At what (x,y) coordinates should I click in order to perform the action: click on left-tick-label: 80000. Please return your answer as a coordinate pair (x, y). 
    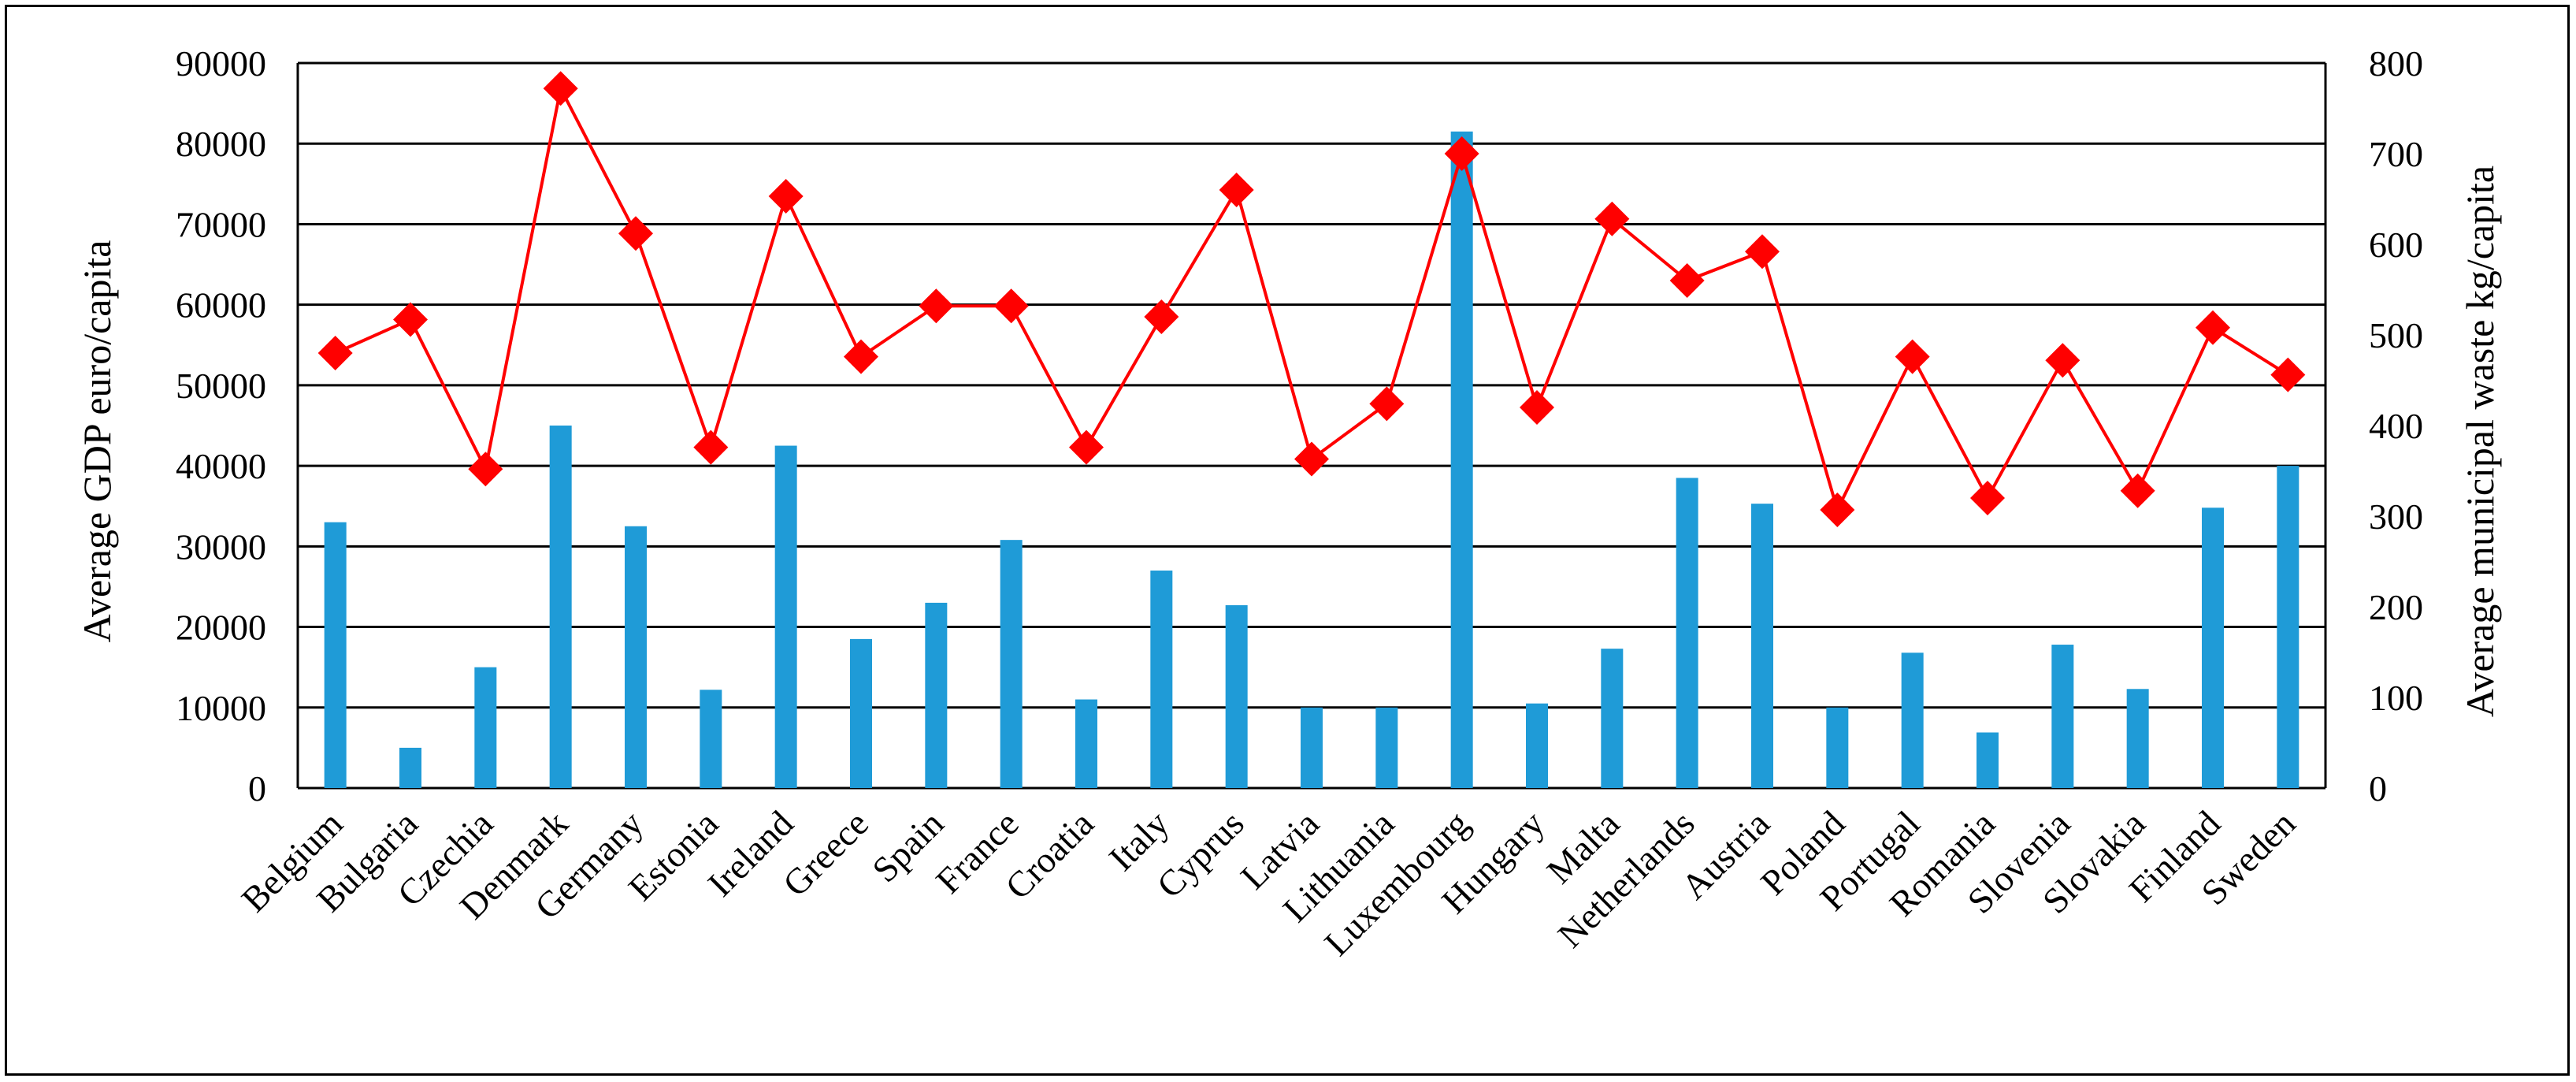
    Looking at the image, I should click on (221, 144).